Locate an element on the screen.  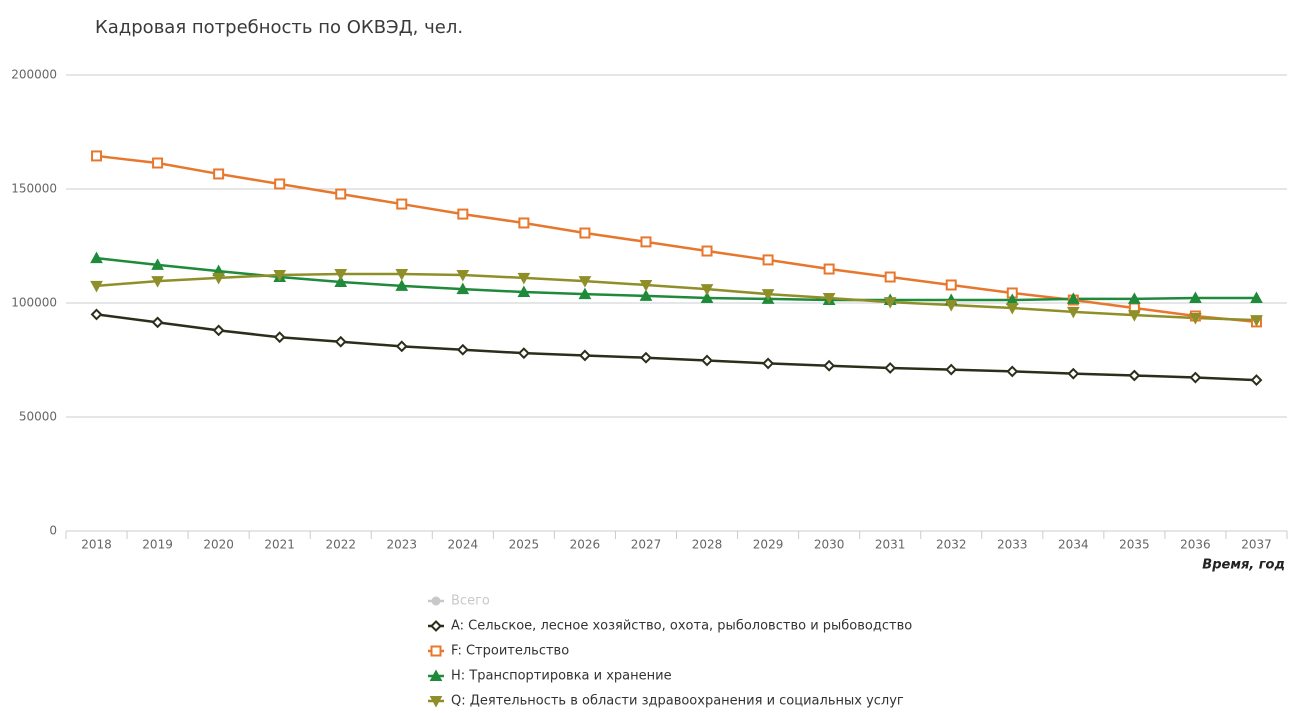
x-tick-label: 2030 is located at coordinates (829, 545).